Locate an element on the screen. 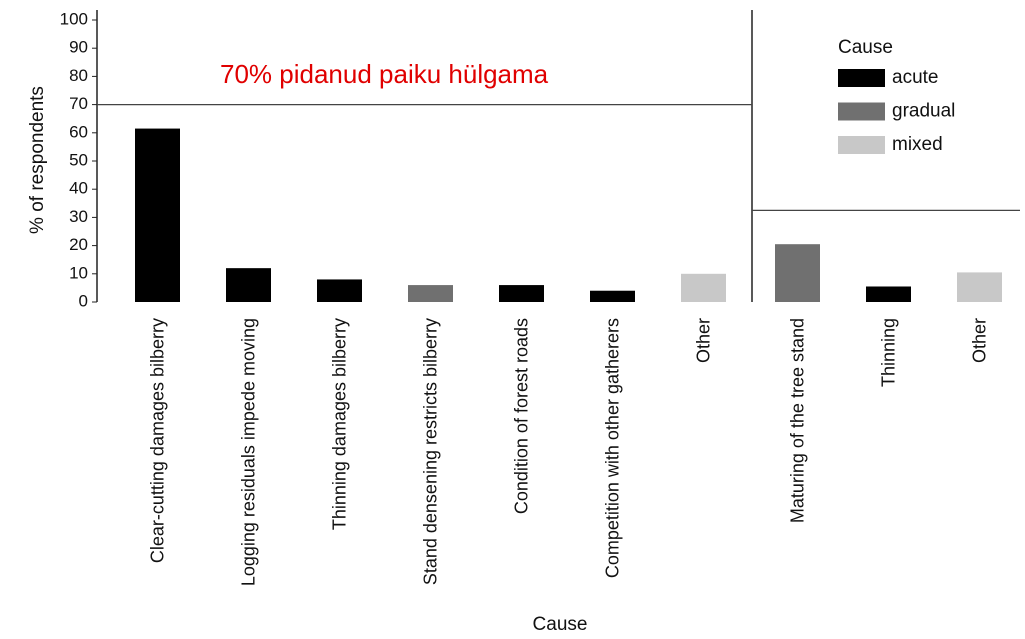  y-tick-label: 80 is located at coordinates (78, 75).